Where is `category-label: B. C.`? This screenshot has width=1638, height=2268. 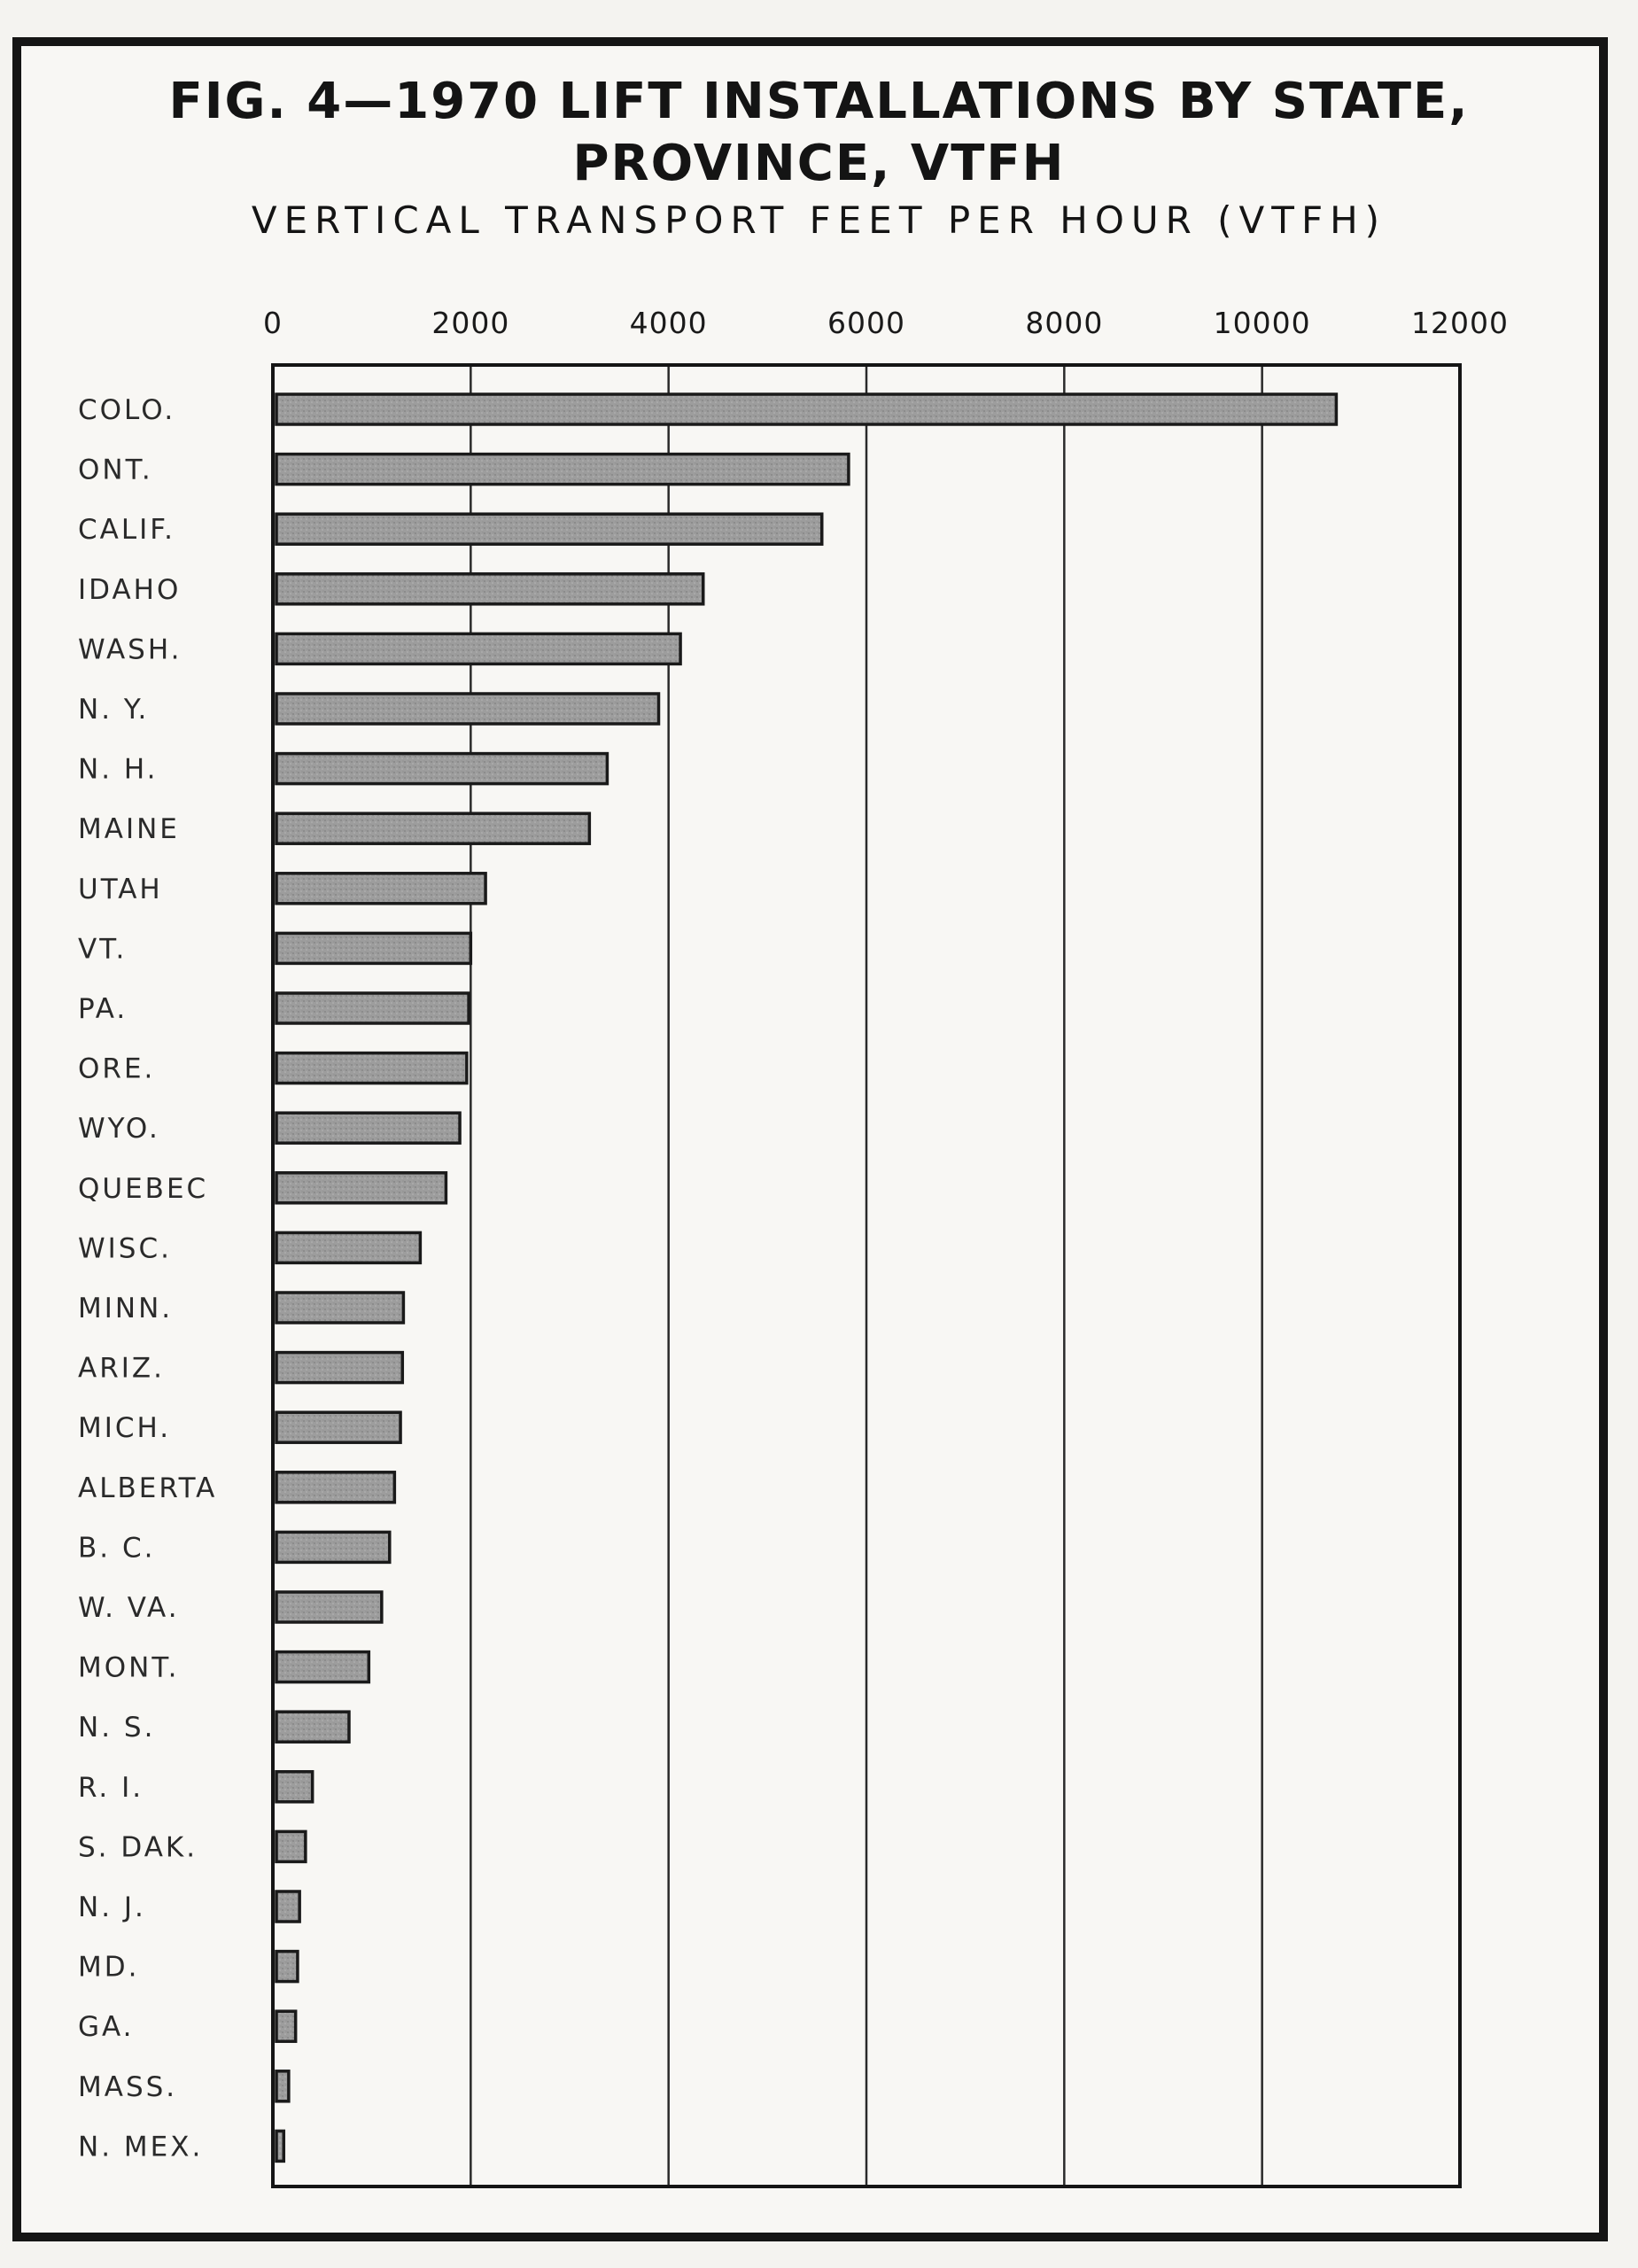
category-label: B. C. is located at coordinates (117, 1548).